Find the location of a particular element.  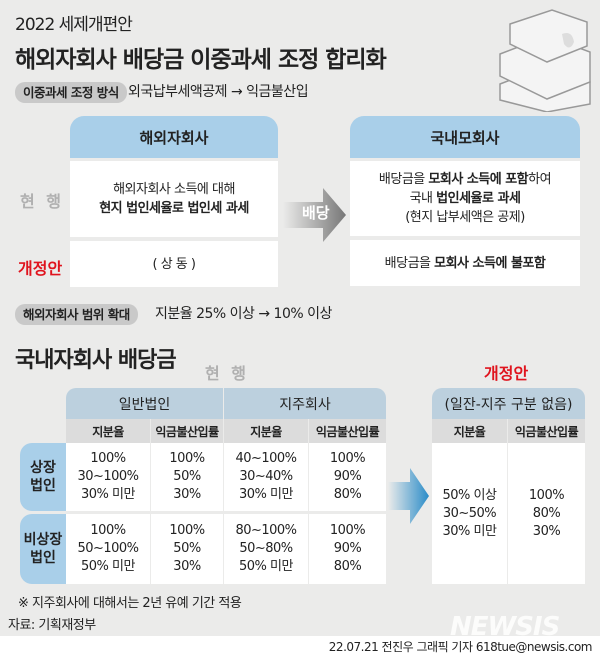

kicker: 2022 세제개편안 is located at coordinates (74, 25).